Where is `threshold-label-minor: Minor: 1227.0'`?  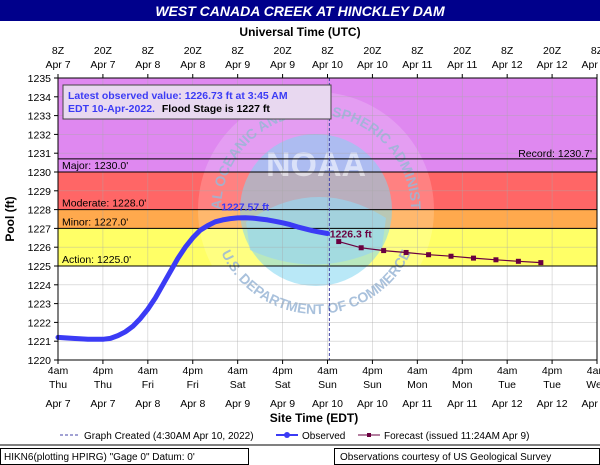
threshold-label-minor: Minor: 1227.0' is located at coordinates (95, 222).